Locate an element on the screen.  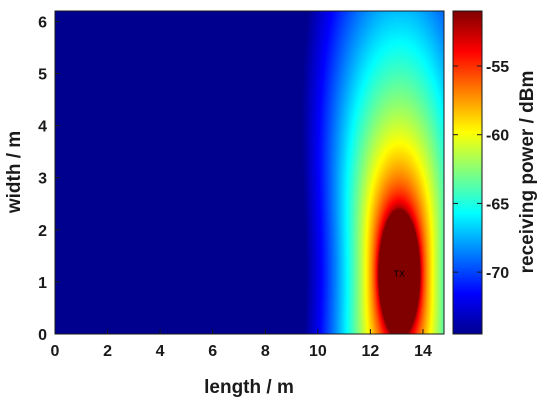
x-tick-label: 14 is located at coordinates (423, 351).